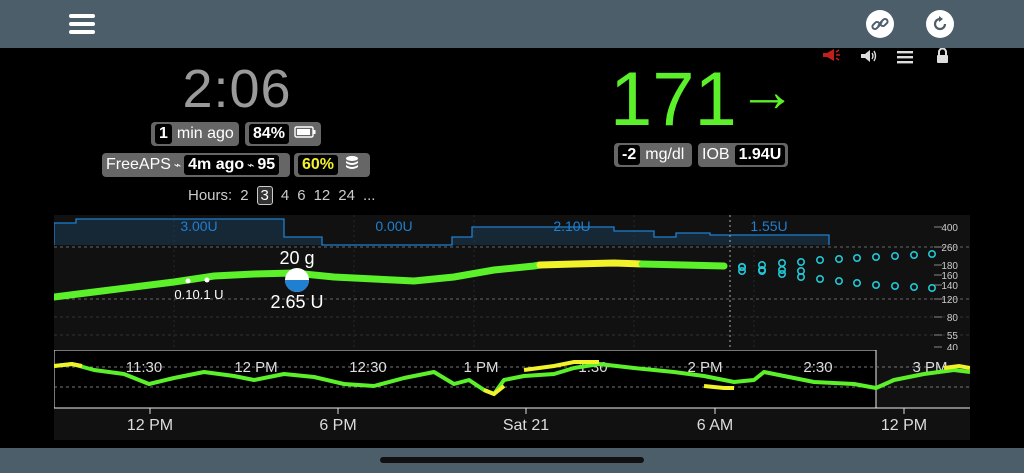 This screenshot has height=473, width=1024. I want to click on current-time: 2:06, so click(237, 89).